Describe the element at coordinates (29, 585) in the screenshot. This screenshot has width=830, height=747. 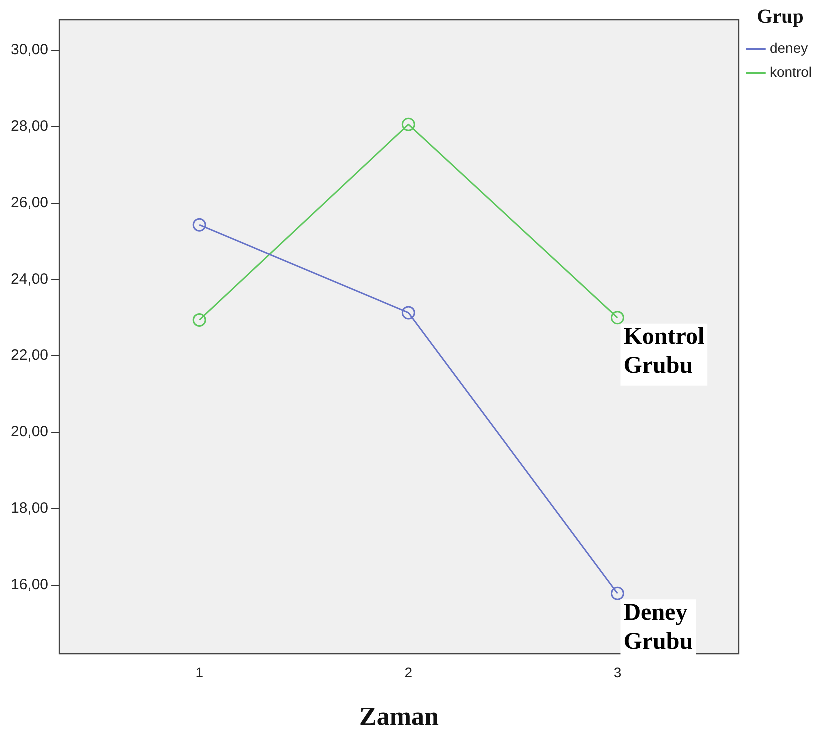
I see `y-tick-label: 16,00` at that location.